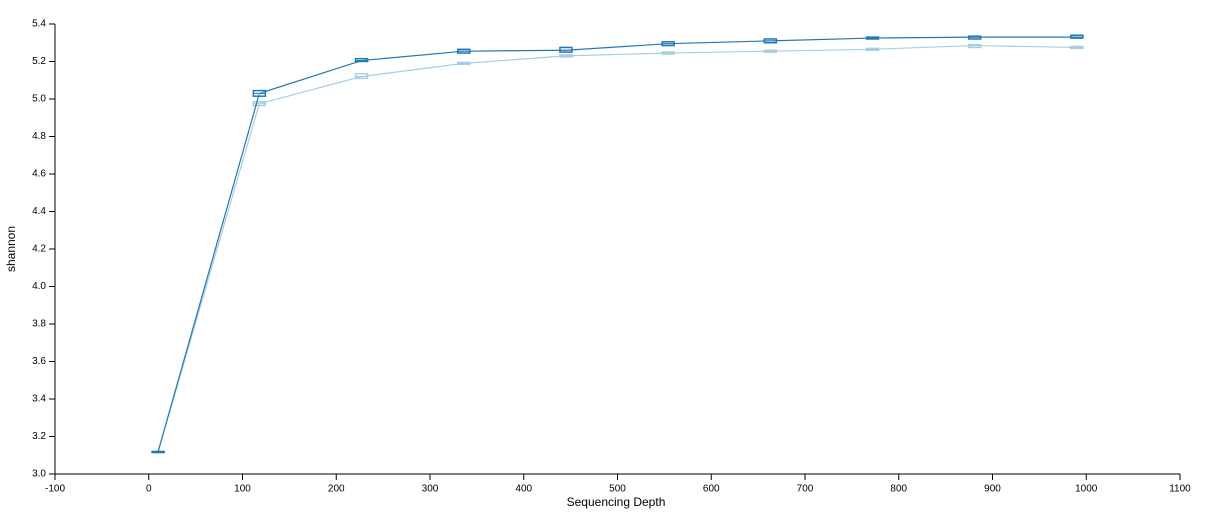 This screenshot has height=519, width=1211. I want to click on x-tick-label: 100, so click(242, 489).